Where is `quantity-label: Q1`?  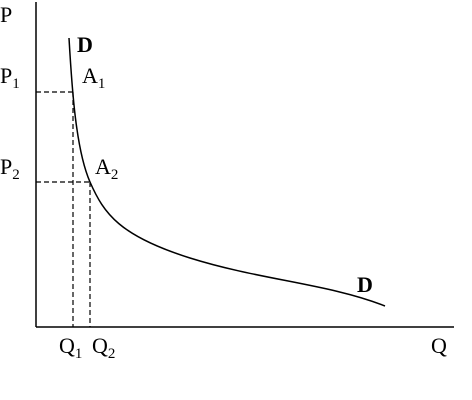 quantity-label: Q1 is located at coordinates (70, 347).